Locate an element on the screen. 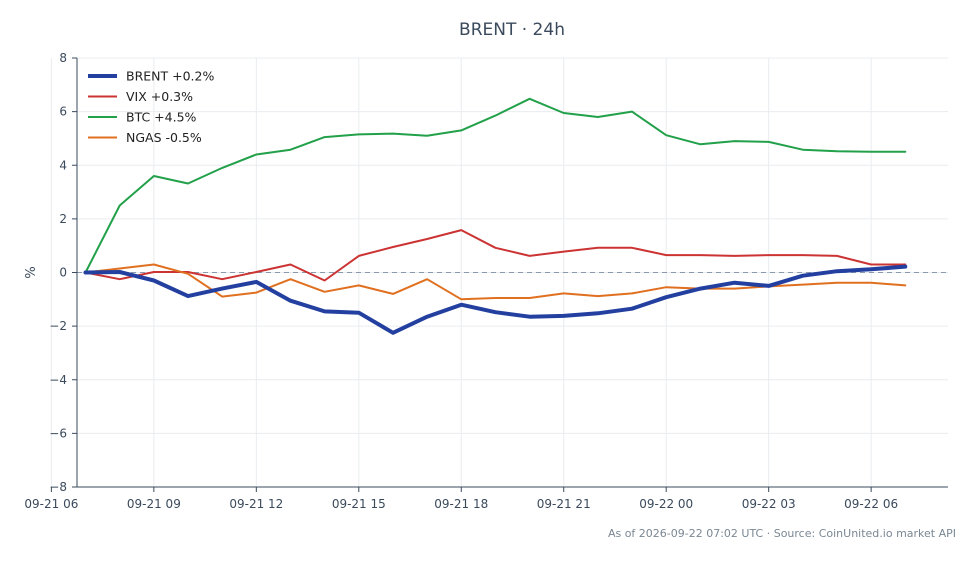  legend-label: NGAS -0.5% is located at coordinates (164, 137).